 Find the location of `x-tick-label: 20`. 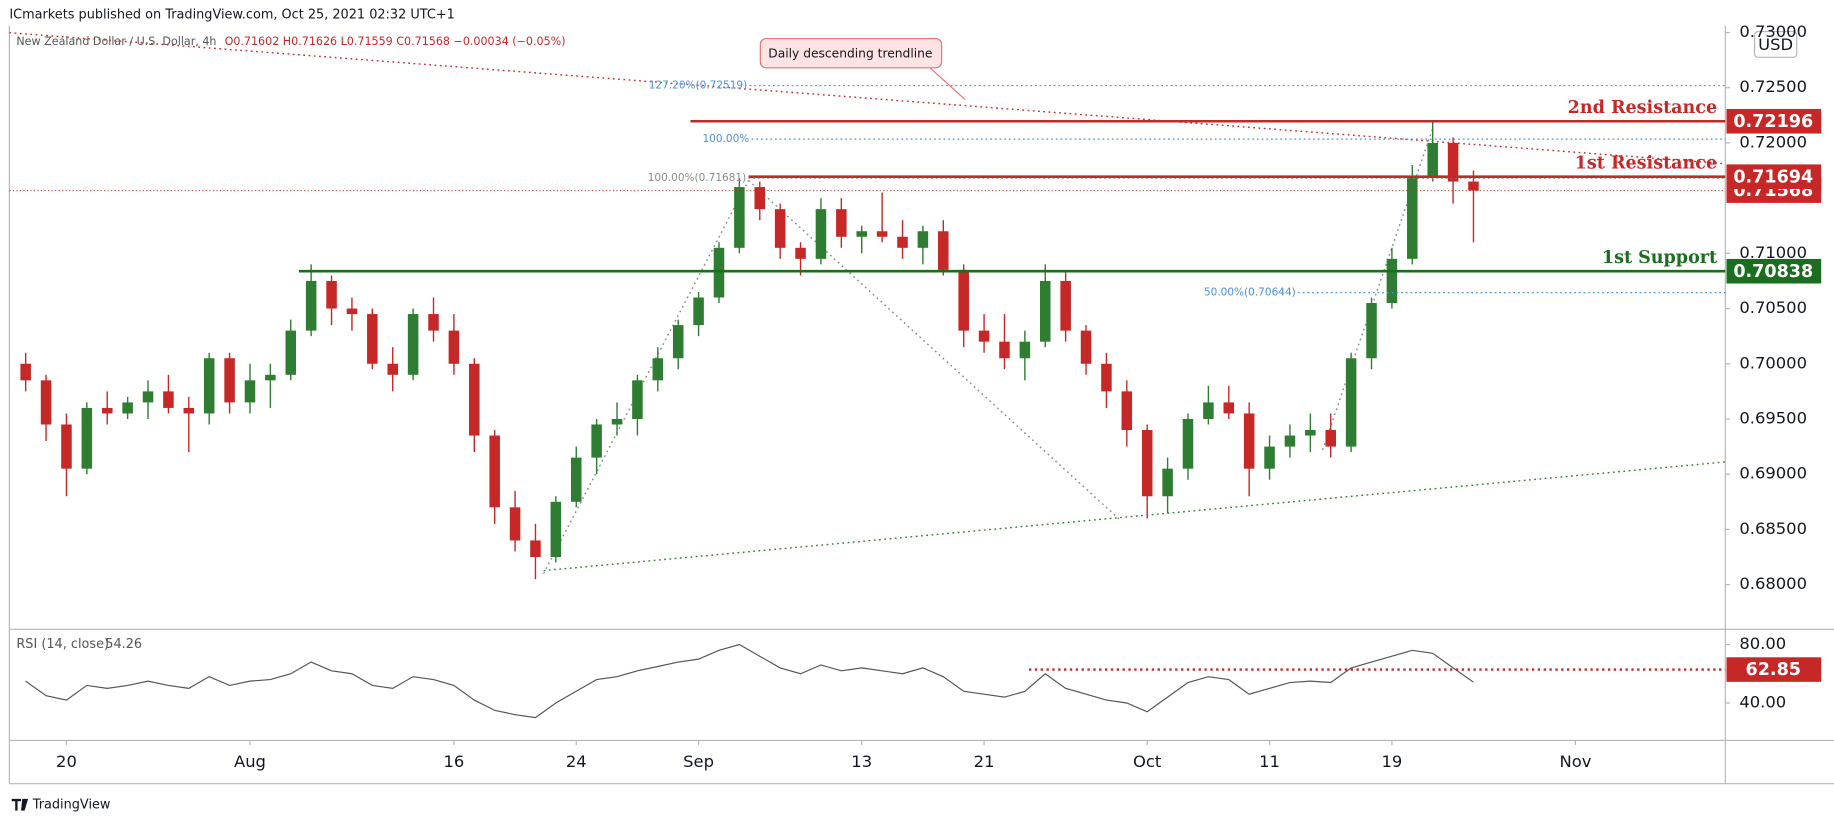

x-tick-label: 20 is located at coordinates (66, 761).